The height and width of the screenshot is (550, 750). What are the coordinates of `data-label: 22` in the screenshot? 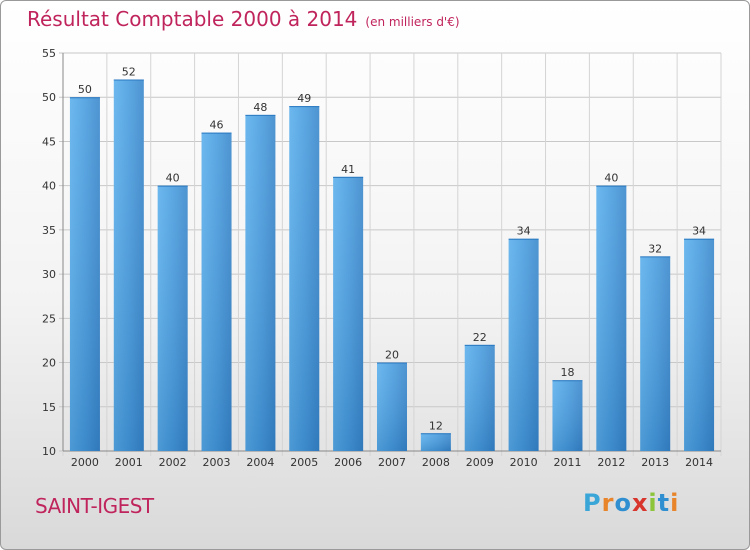 It's located at (480, 337).